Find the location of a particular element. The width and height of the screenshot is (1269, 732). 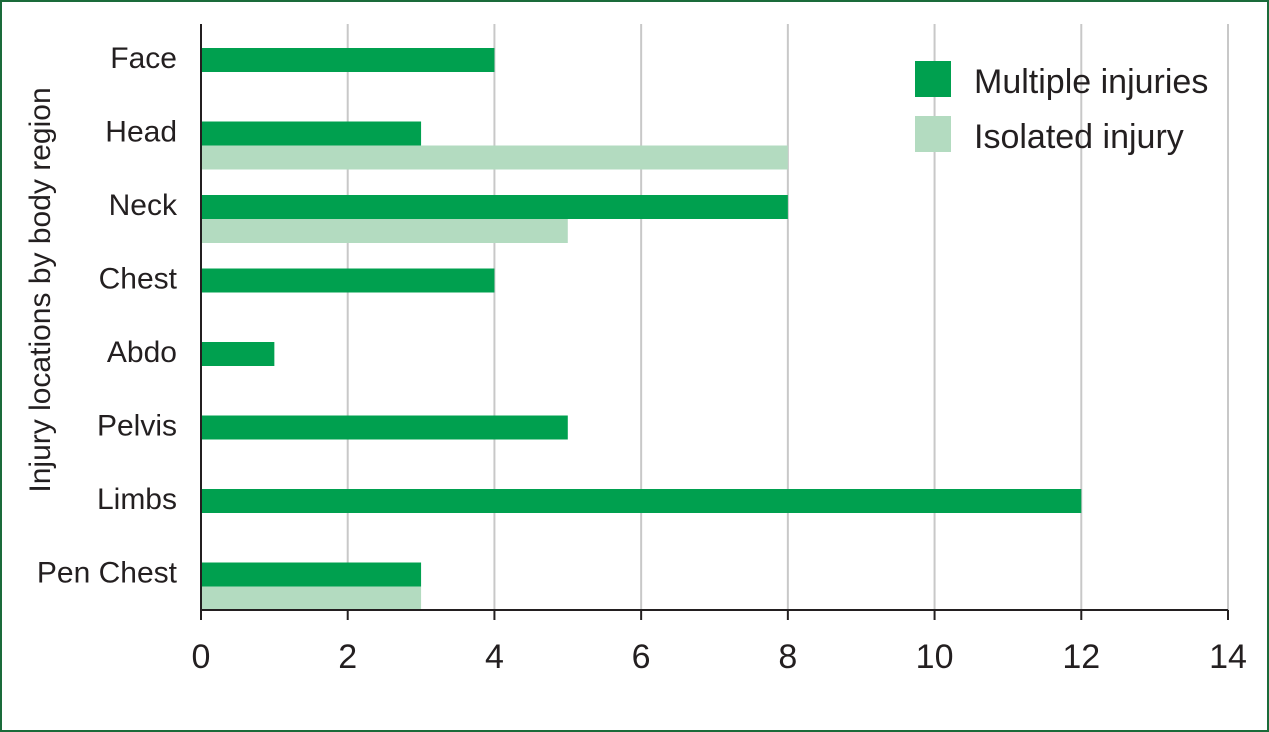

category-label-head: Head is located at coordinates (141, 132).